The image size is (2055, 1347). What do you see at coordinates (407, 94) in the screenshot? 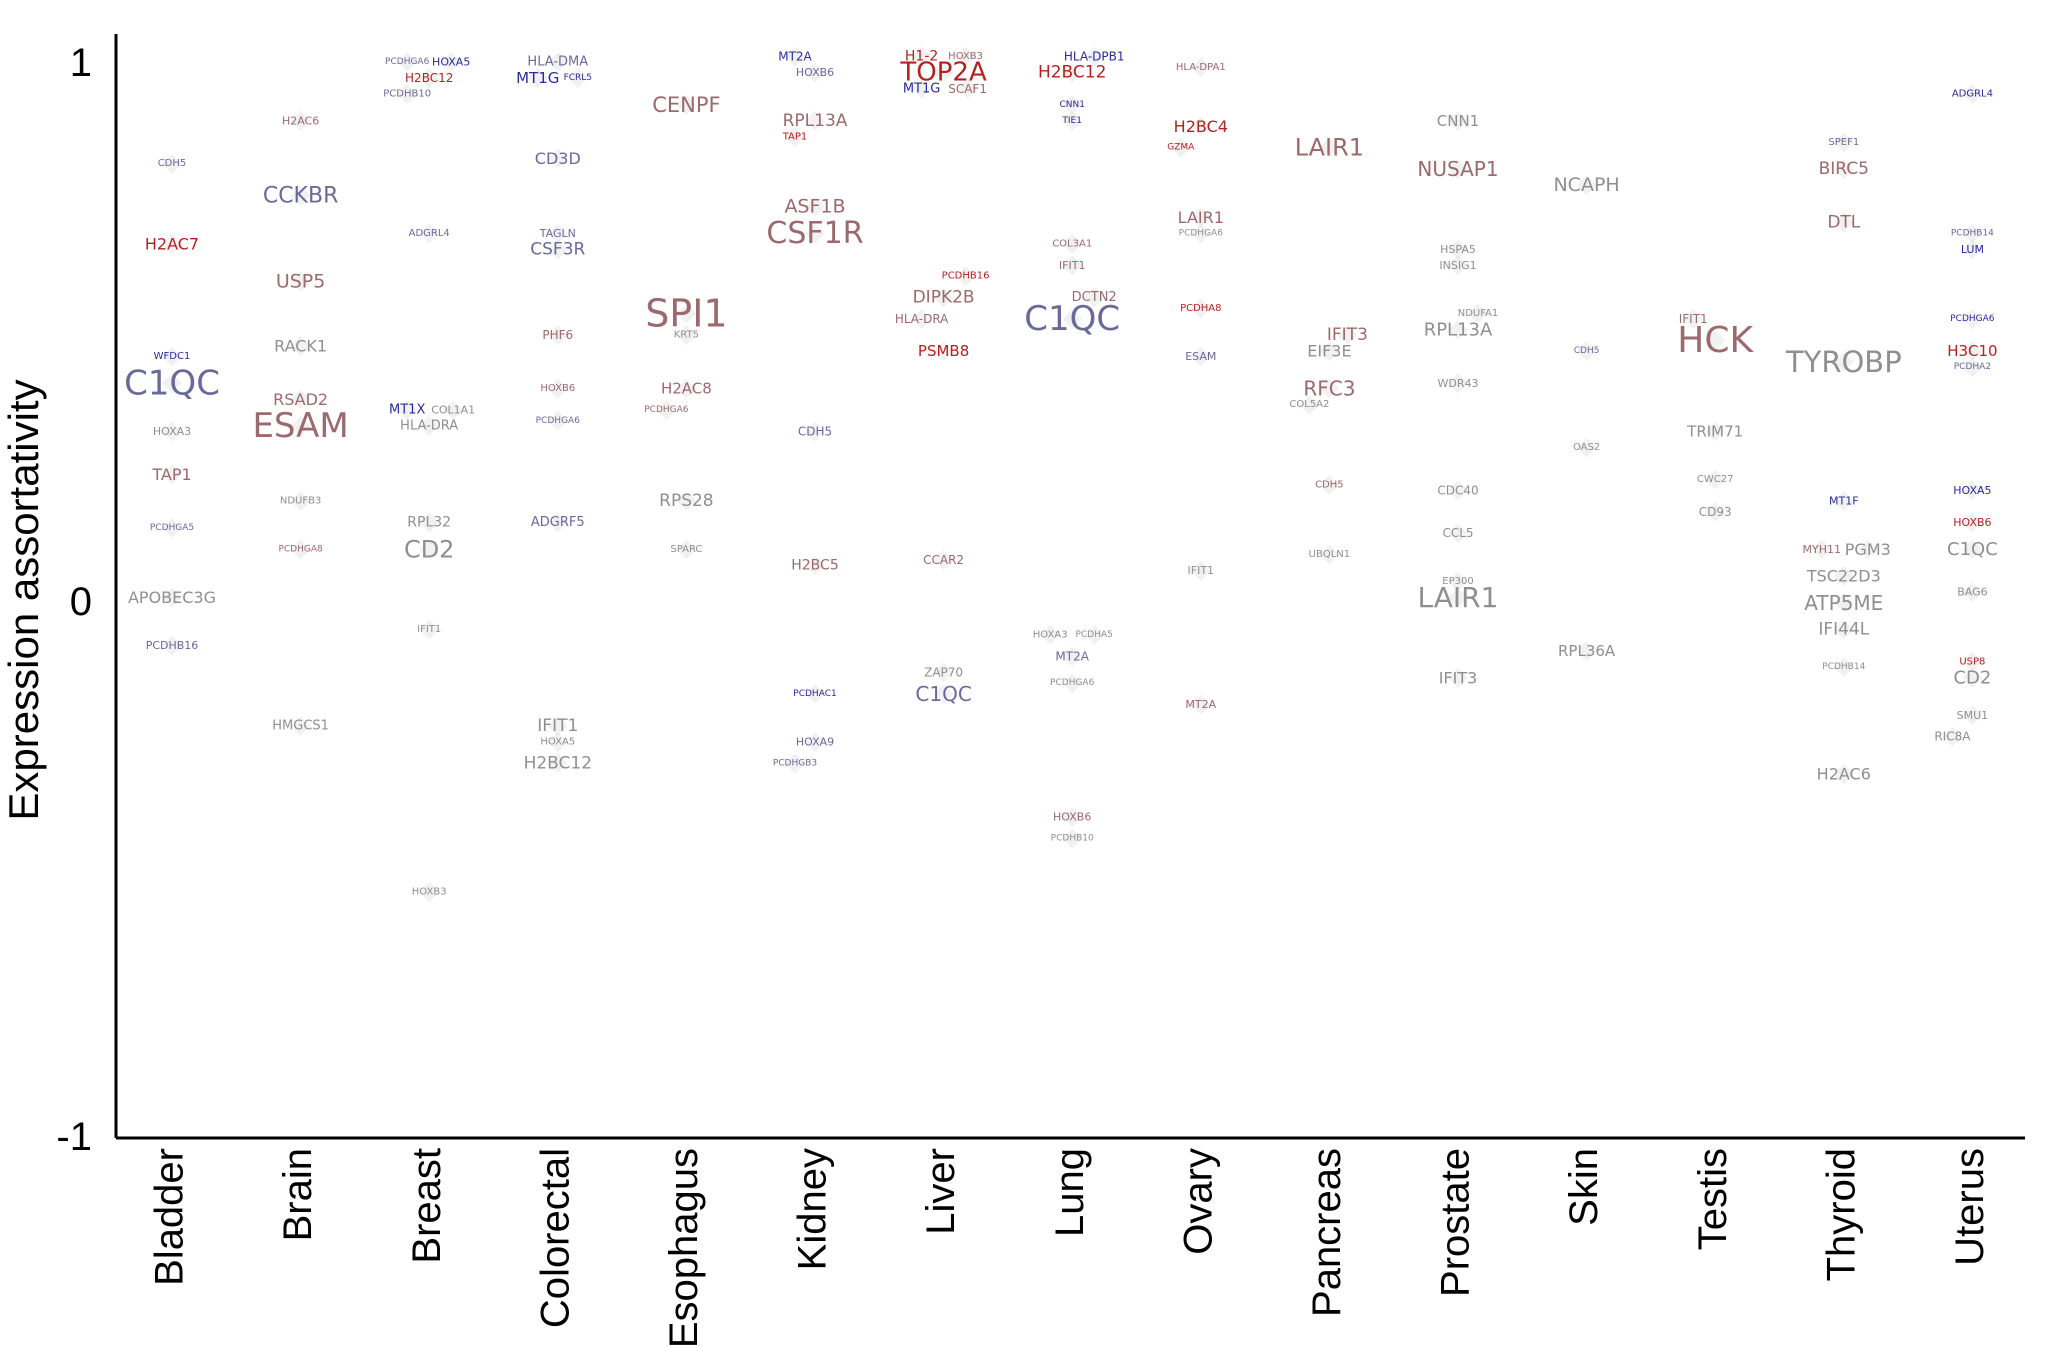
I see `gene-label: PCDHB10` at bounding box center [407, 94].